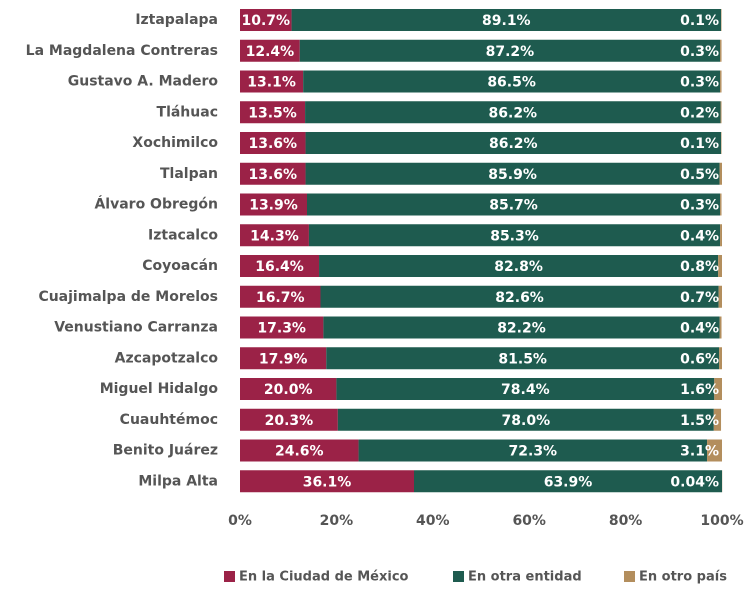 The width and height of the screenshot is (752, 591). What do you see at coordinates (240, 521) in the screenshot?
I see `x-tick-label: 0%` at bounding box center [240, 521].